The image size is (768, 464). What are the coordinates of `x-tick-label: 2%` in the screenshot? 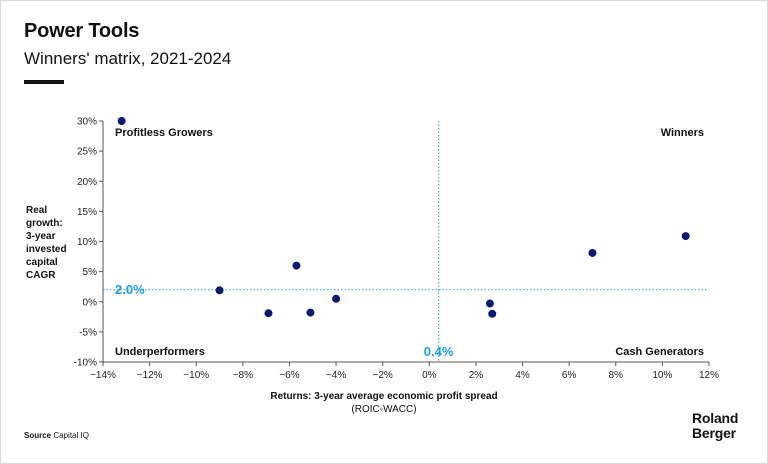 It's located at (476, 375).